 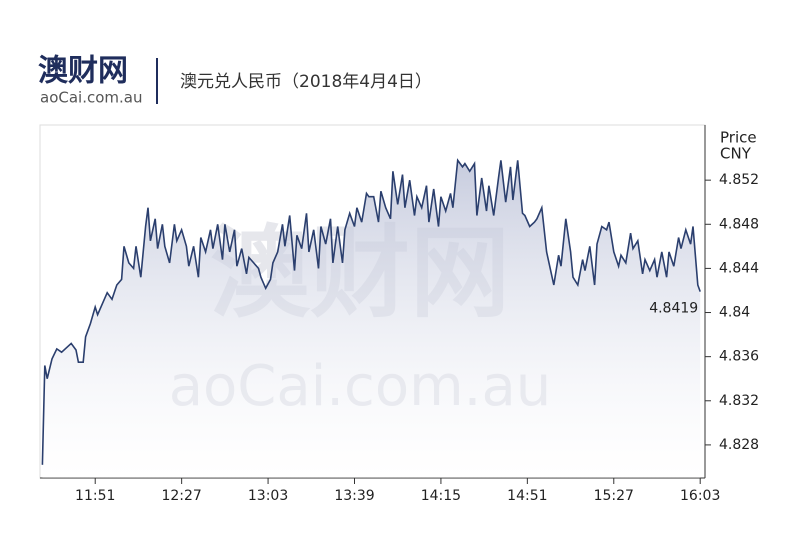 I want to click on x-tick-label: 16:03, so click(x=700, y=496).